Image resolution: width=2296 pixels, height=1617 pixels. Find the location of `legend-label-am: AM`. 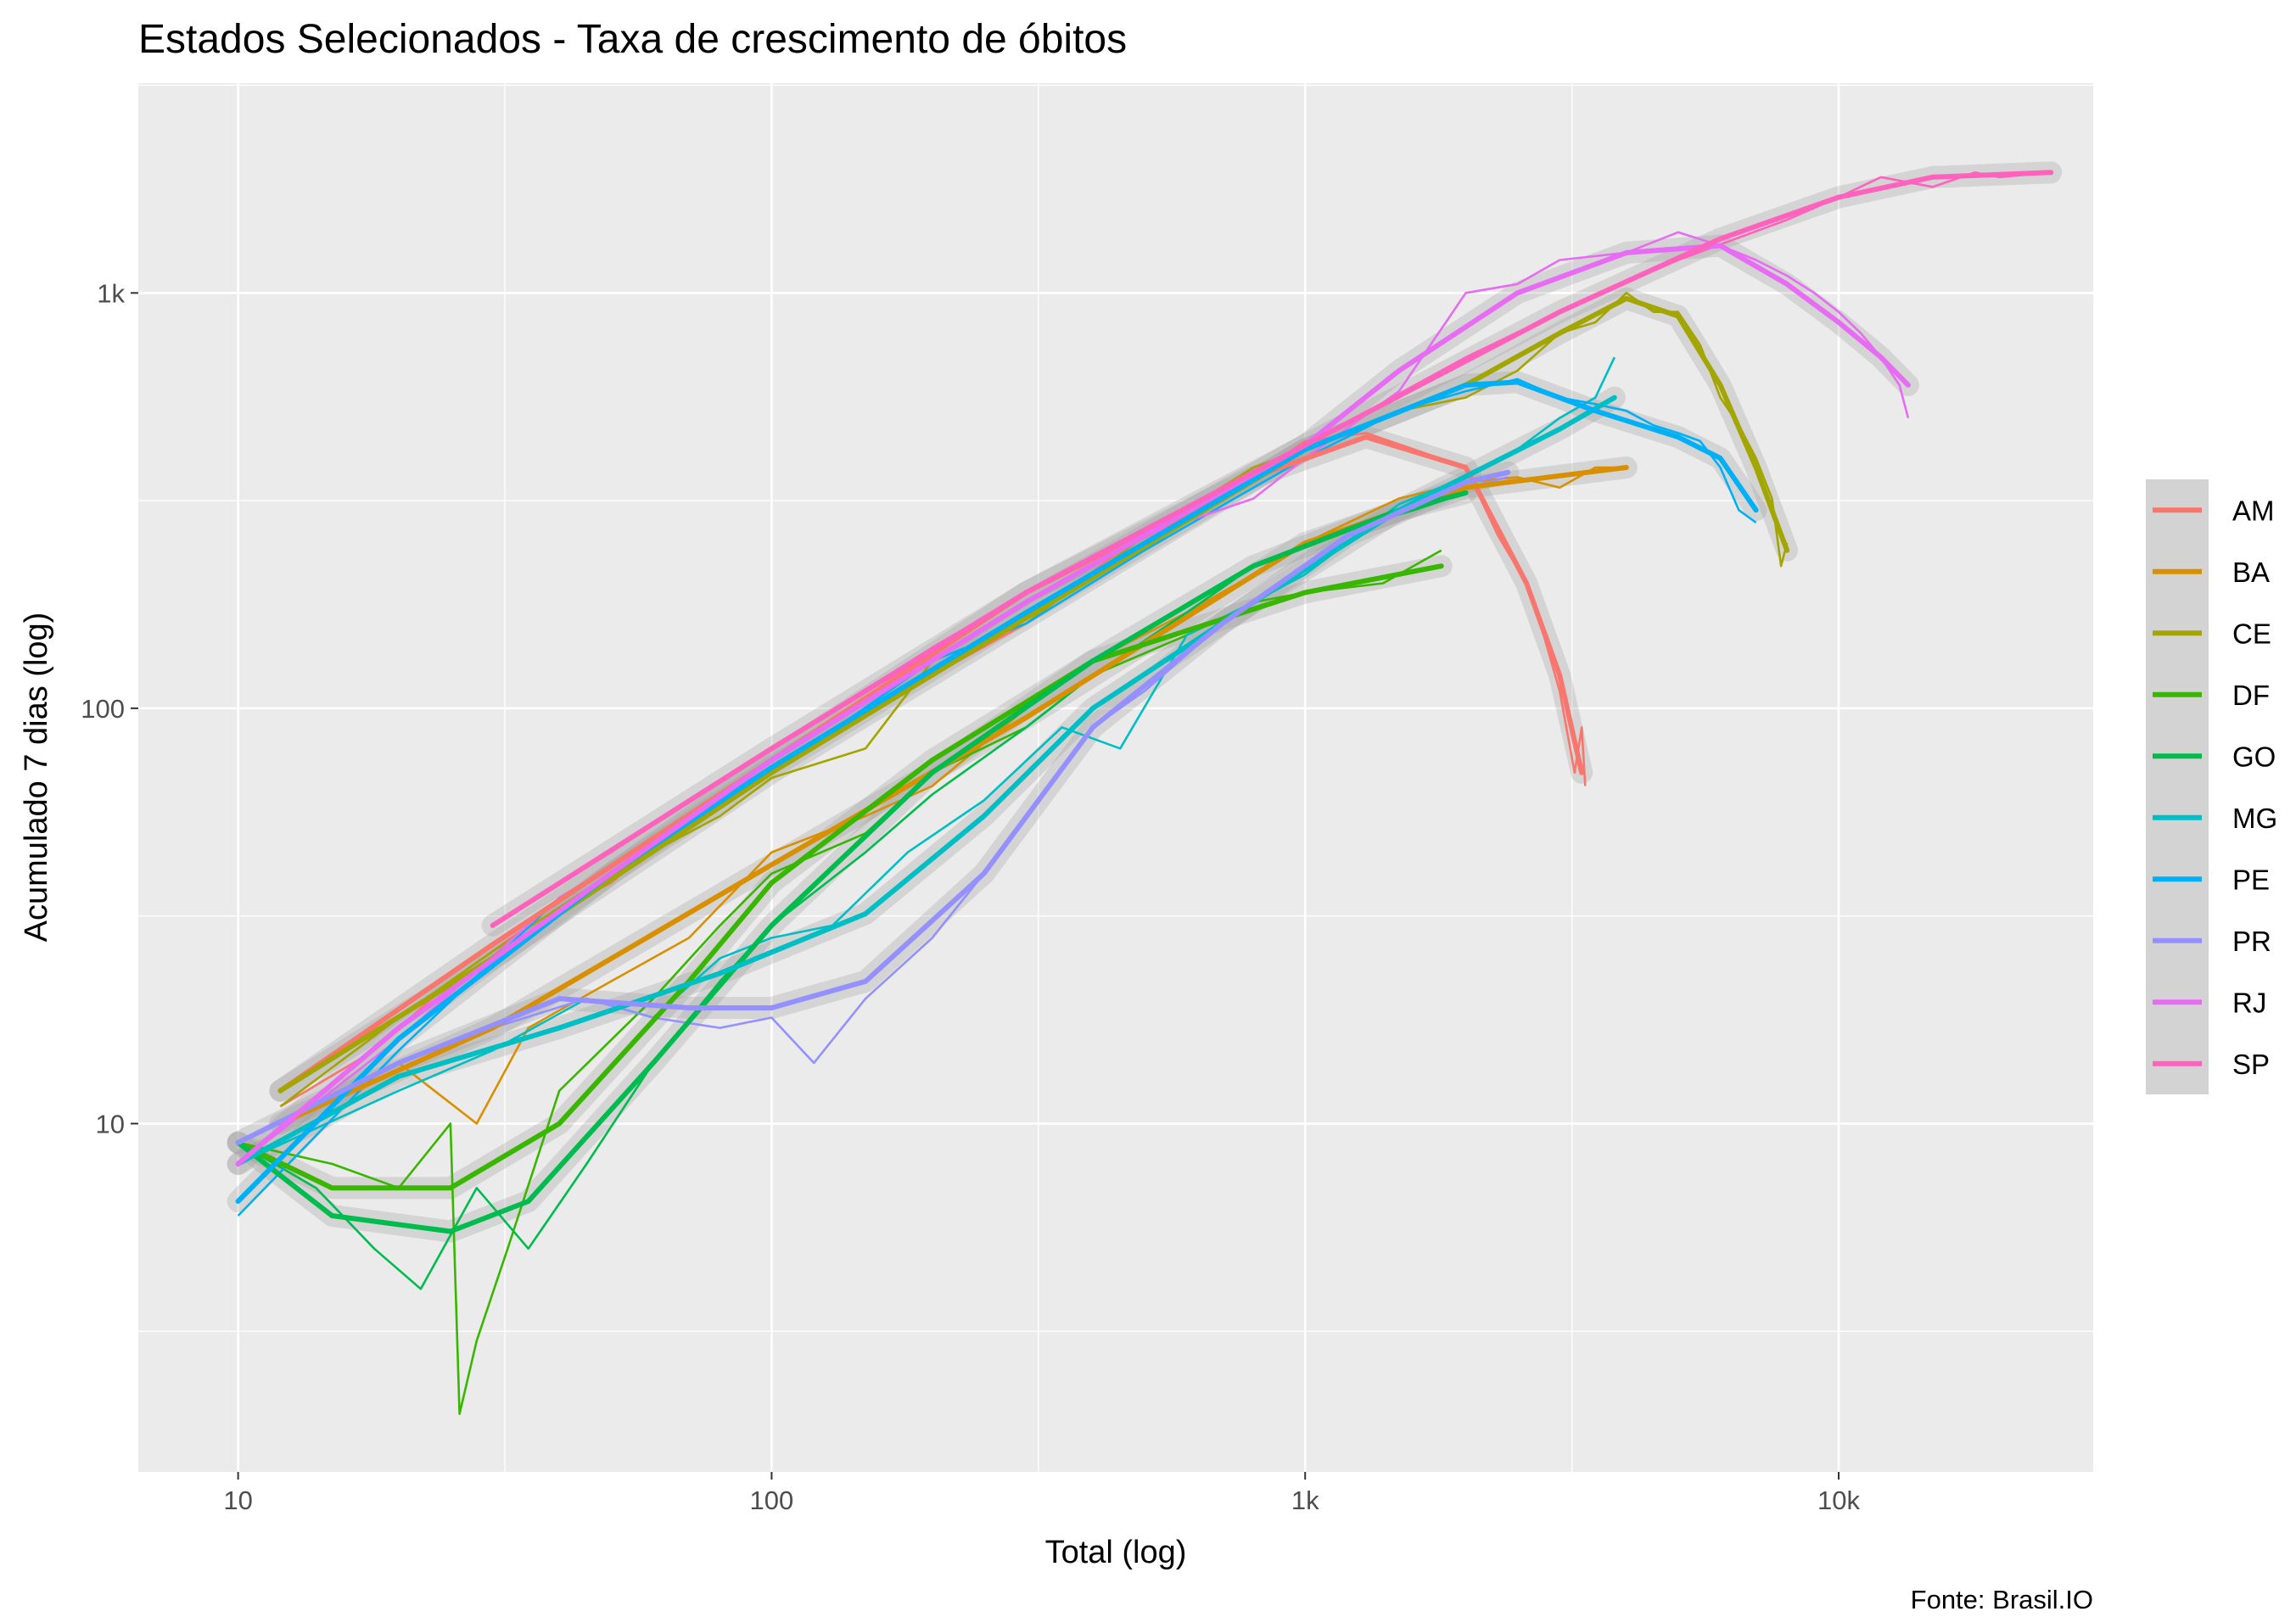

legend-label-am: AM is located at coordinates (2253, 510).